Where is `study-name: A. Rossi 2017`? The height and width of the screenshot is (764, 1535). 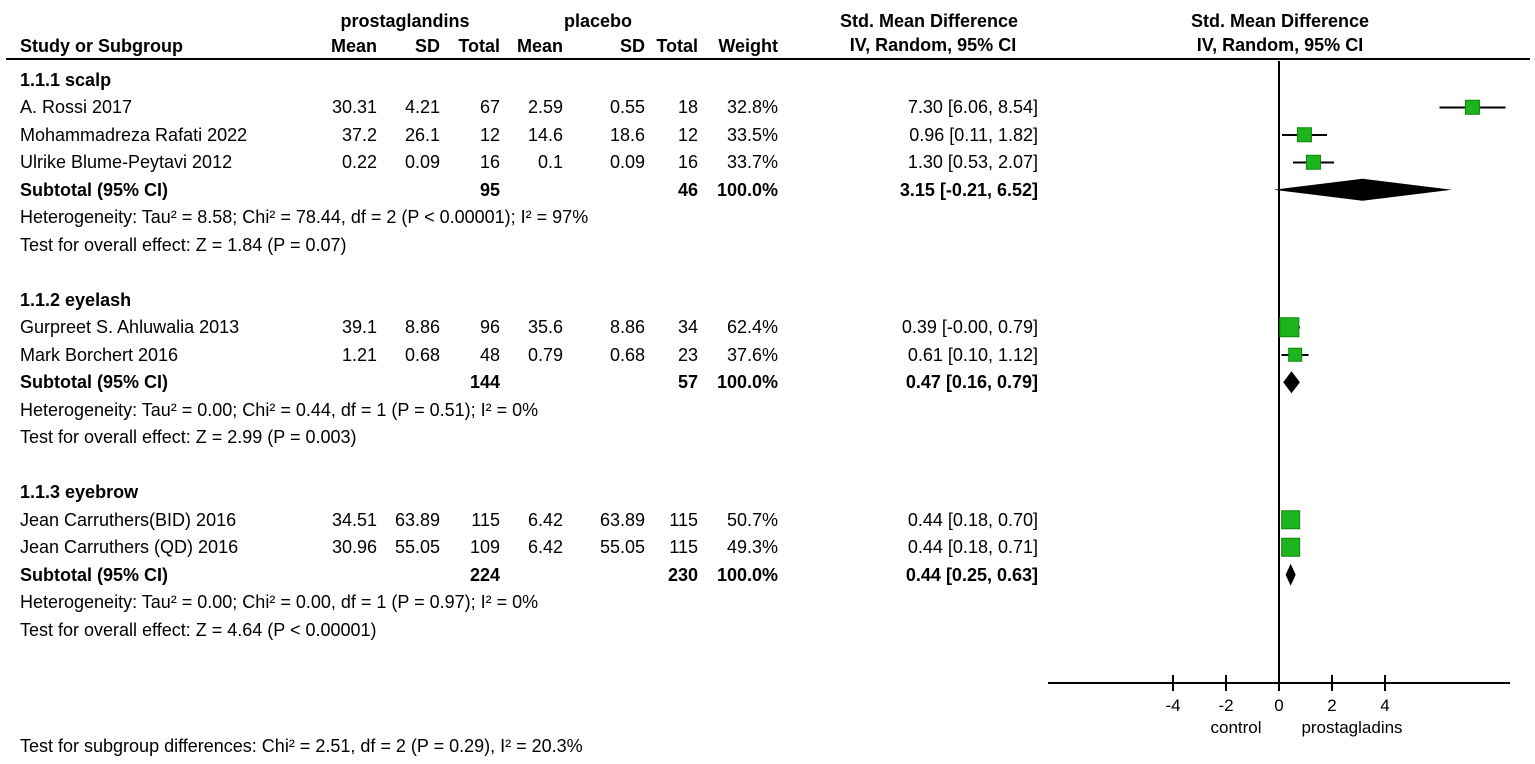 study-name: A. Rossi 2017 is located at coordinates (76, 107).